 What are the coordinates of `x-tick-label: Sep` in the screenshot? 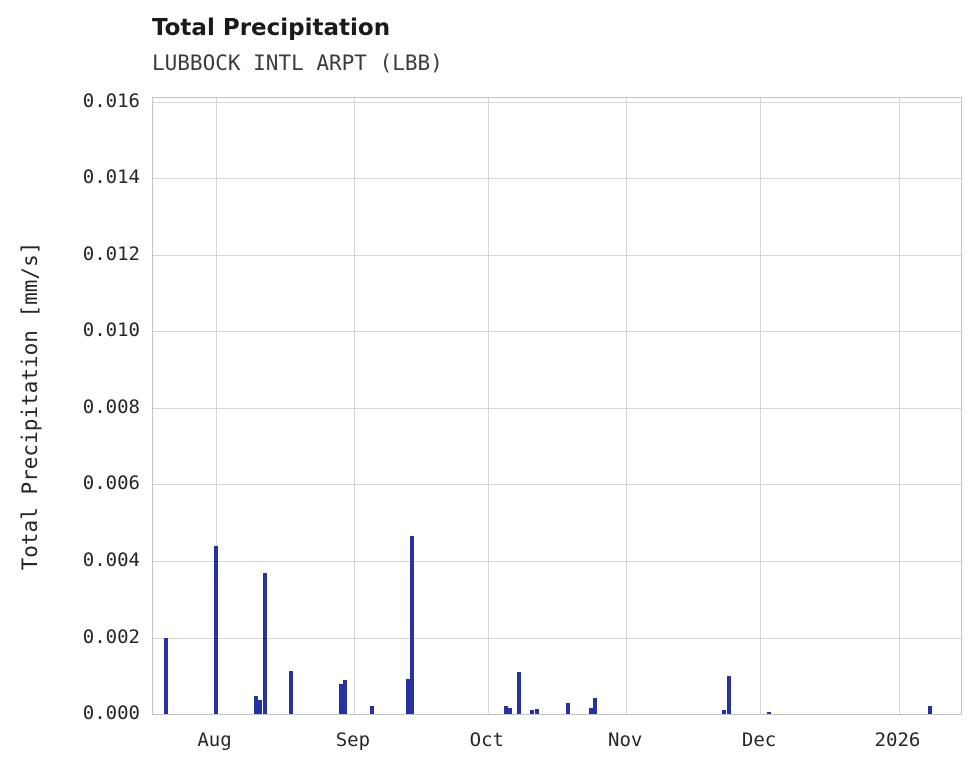 It's located at (353, 740).